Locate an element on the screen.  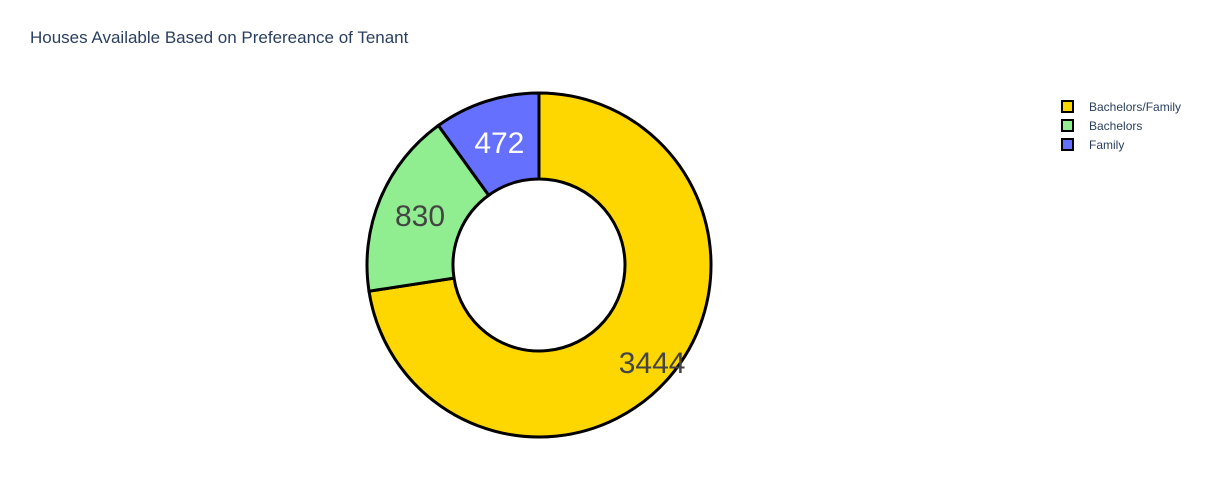
legend-label: Bachelors/Family is located at coordinates (1135, 107).